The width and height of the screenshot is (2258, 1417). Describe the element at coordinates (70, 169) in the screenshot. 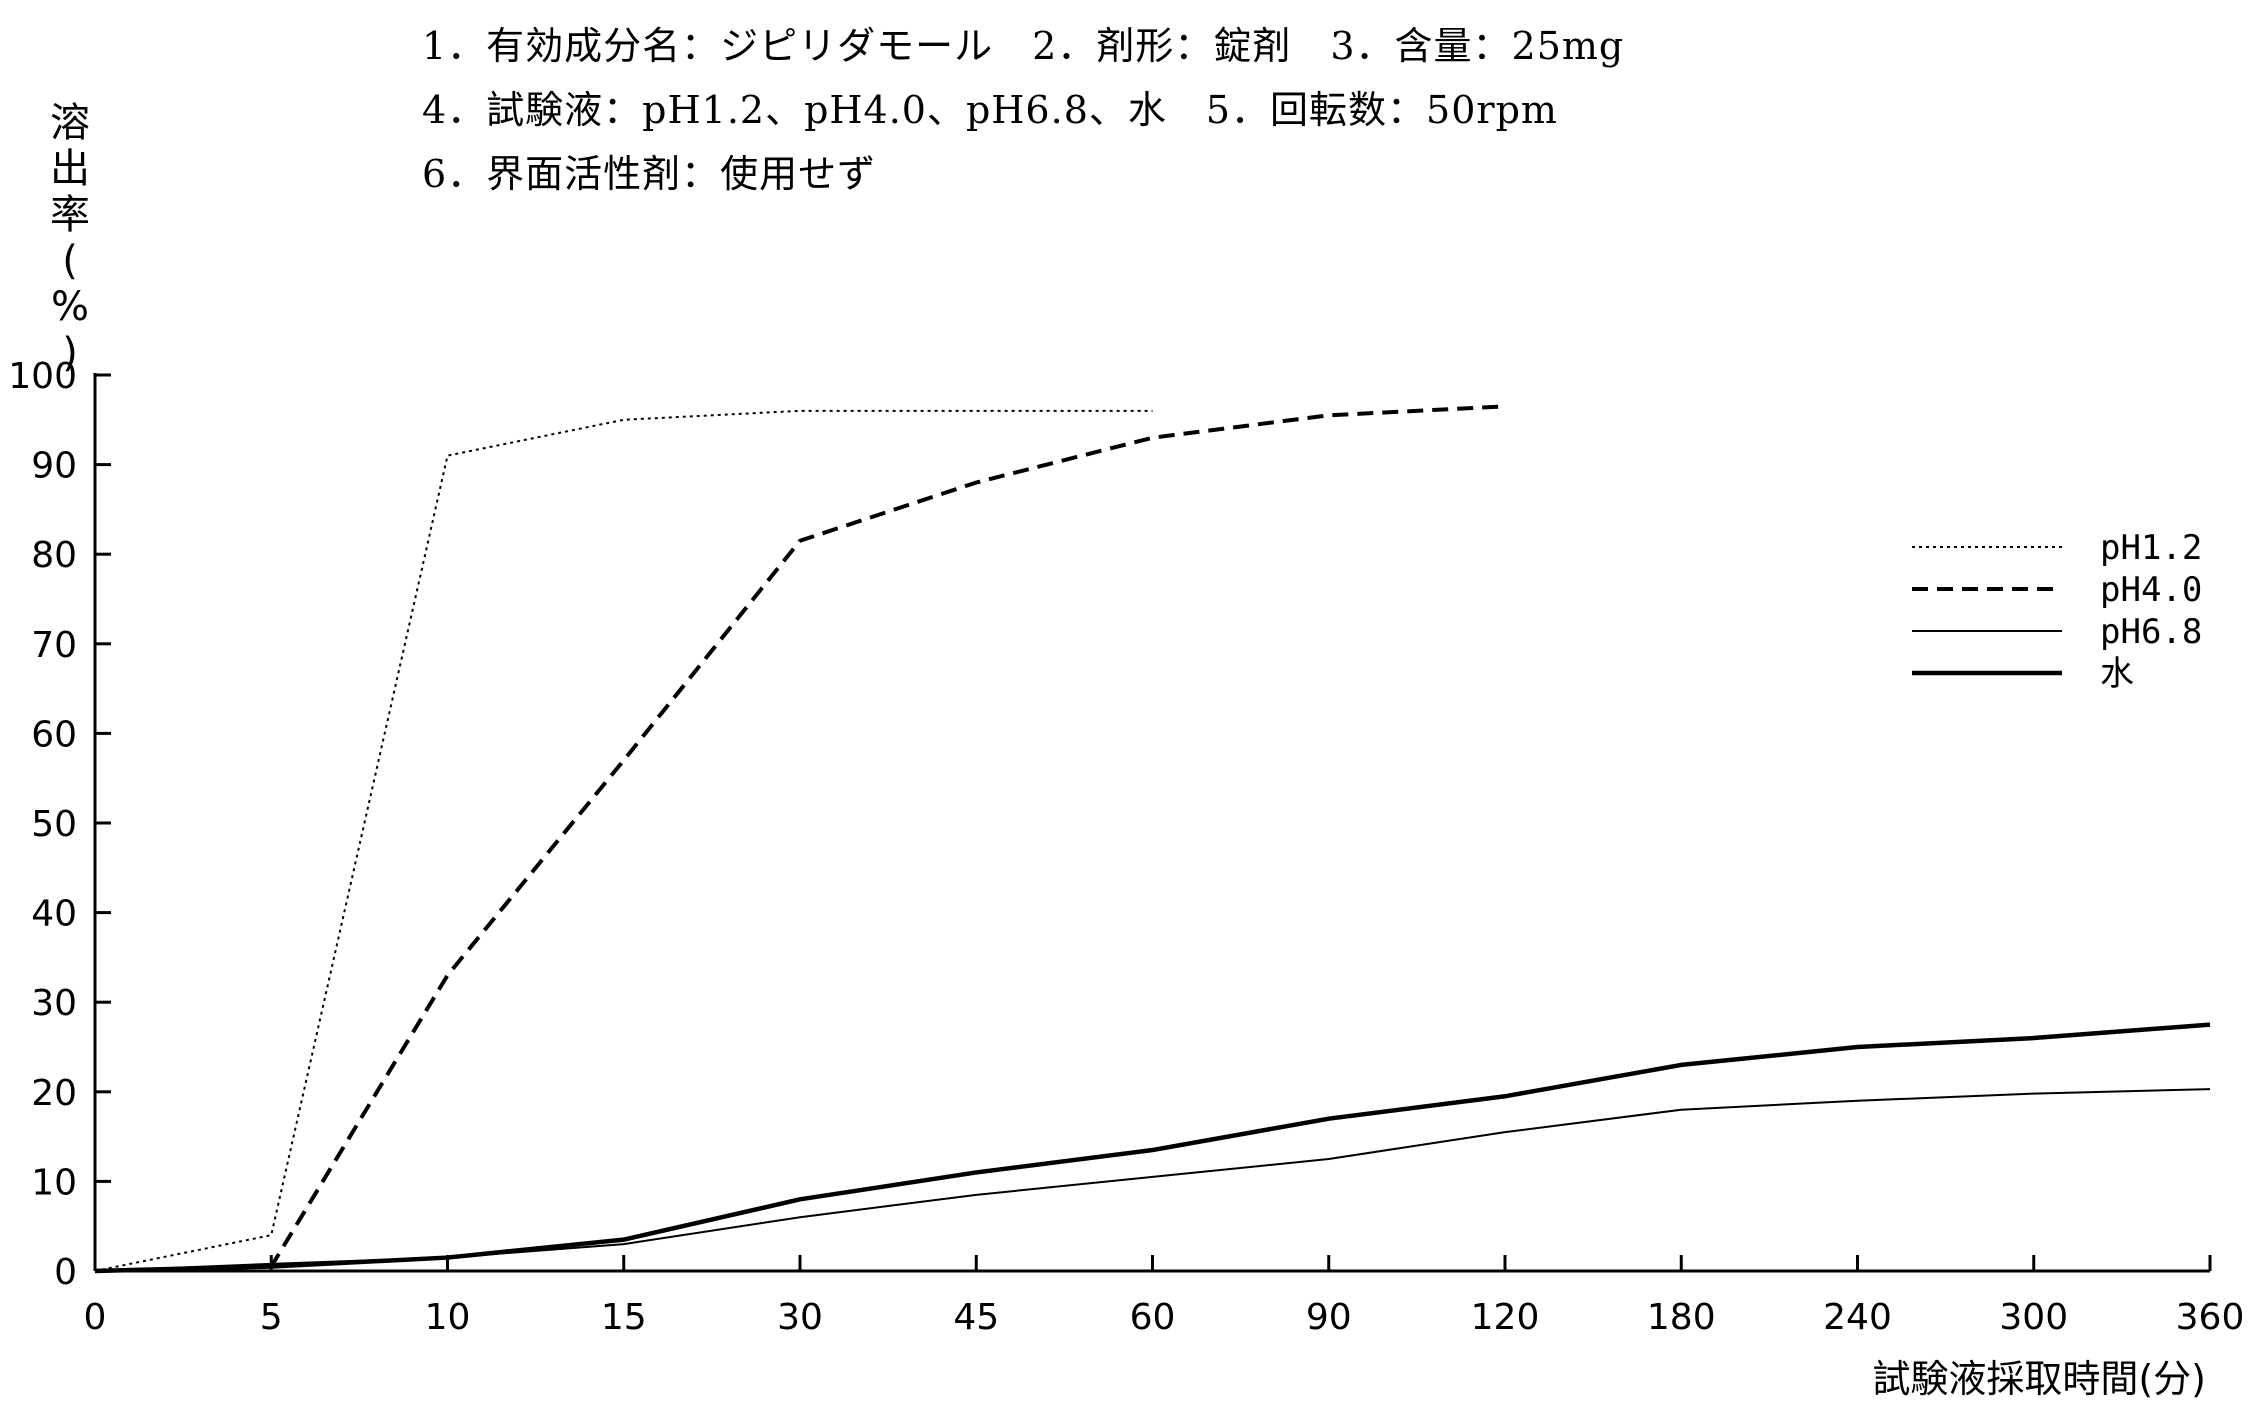

I see `y-axis-label-char: 出` at that location.